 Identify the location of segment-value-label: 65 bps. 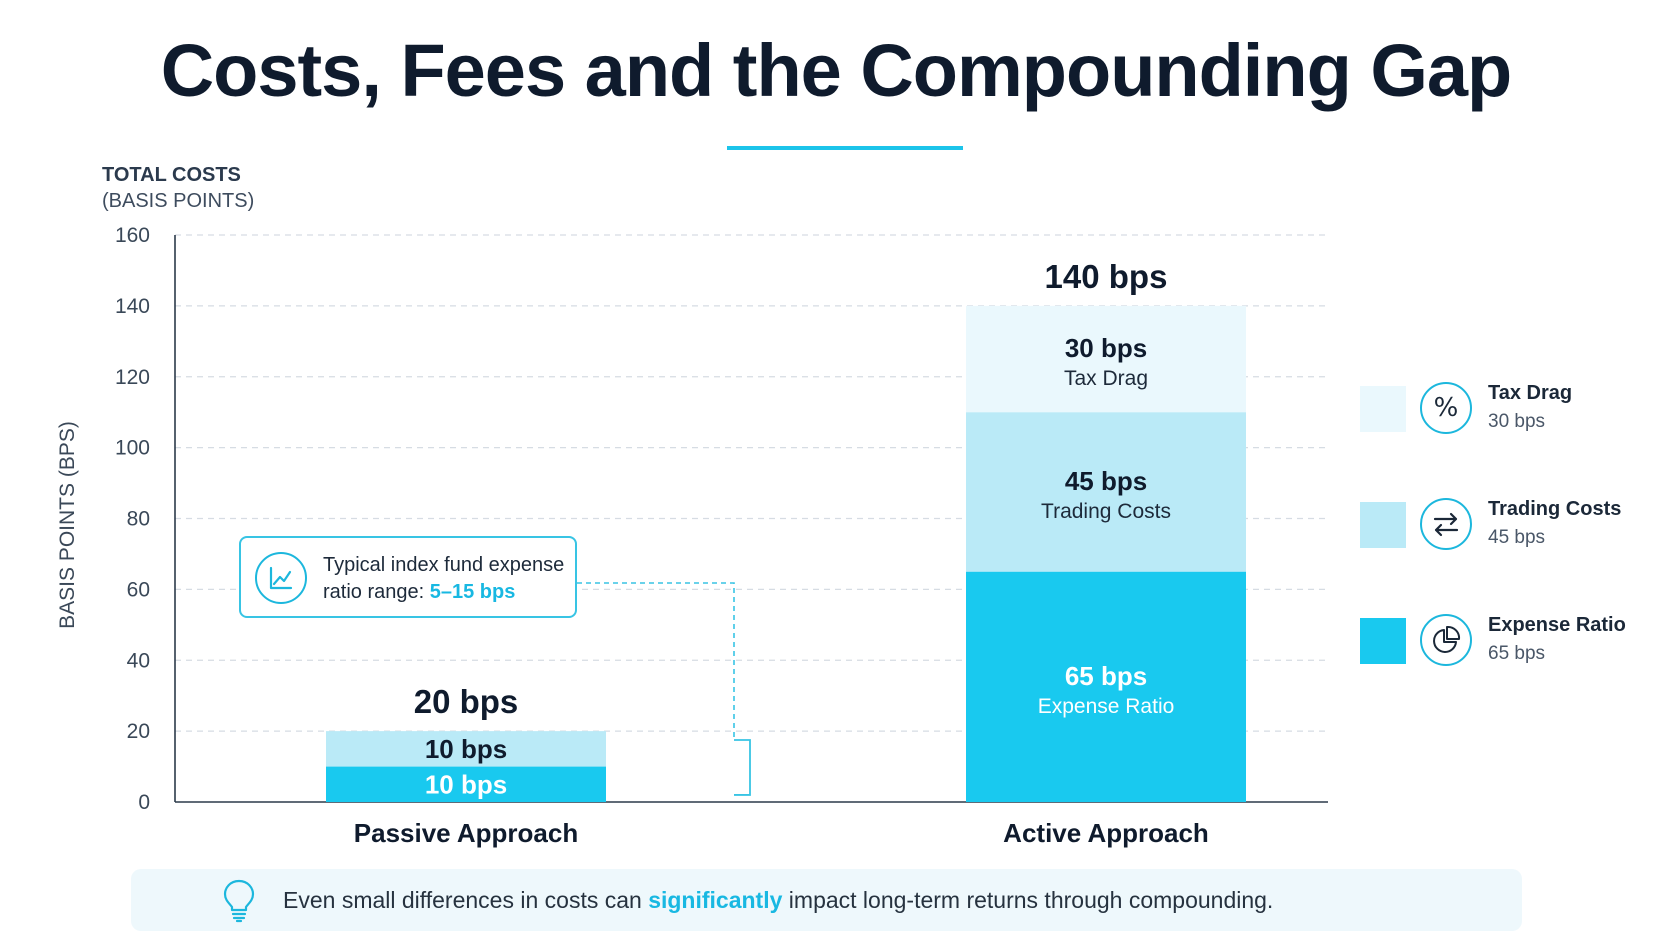
(1106, 676).